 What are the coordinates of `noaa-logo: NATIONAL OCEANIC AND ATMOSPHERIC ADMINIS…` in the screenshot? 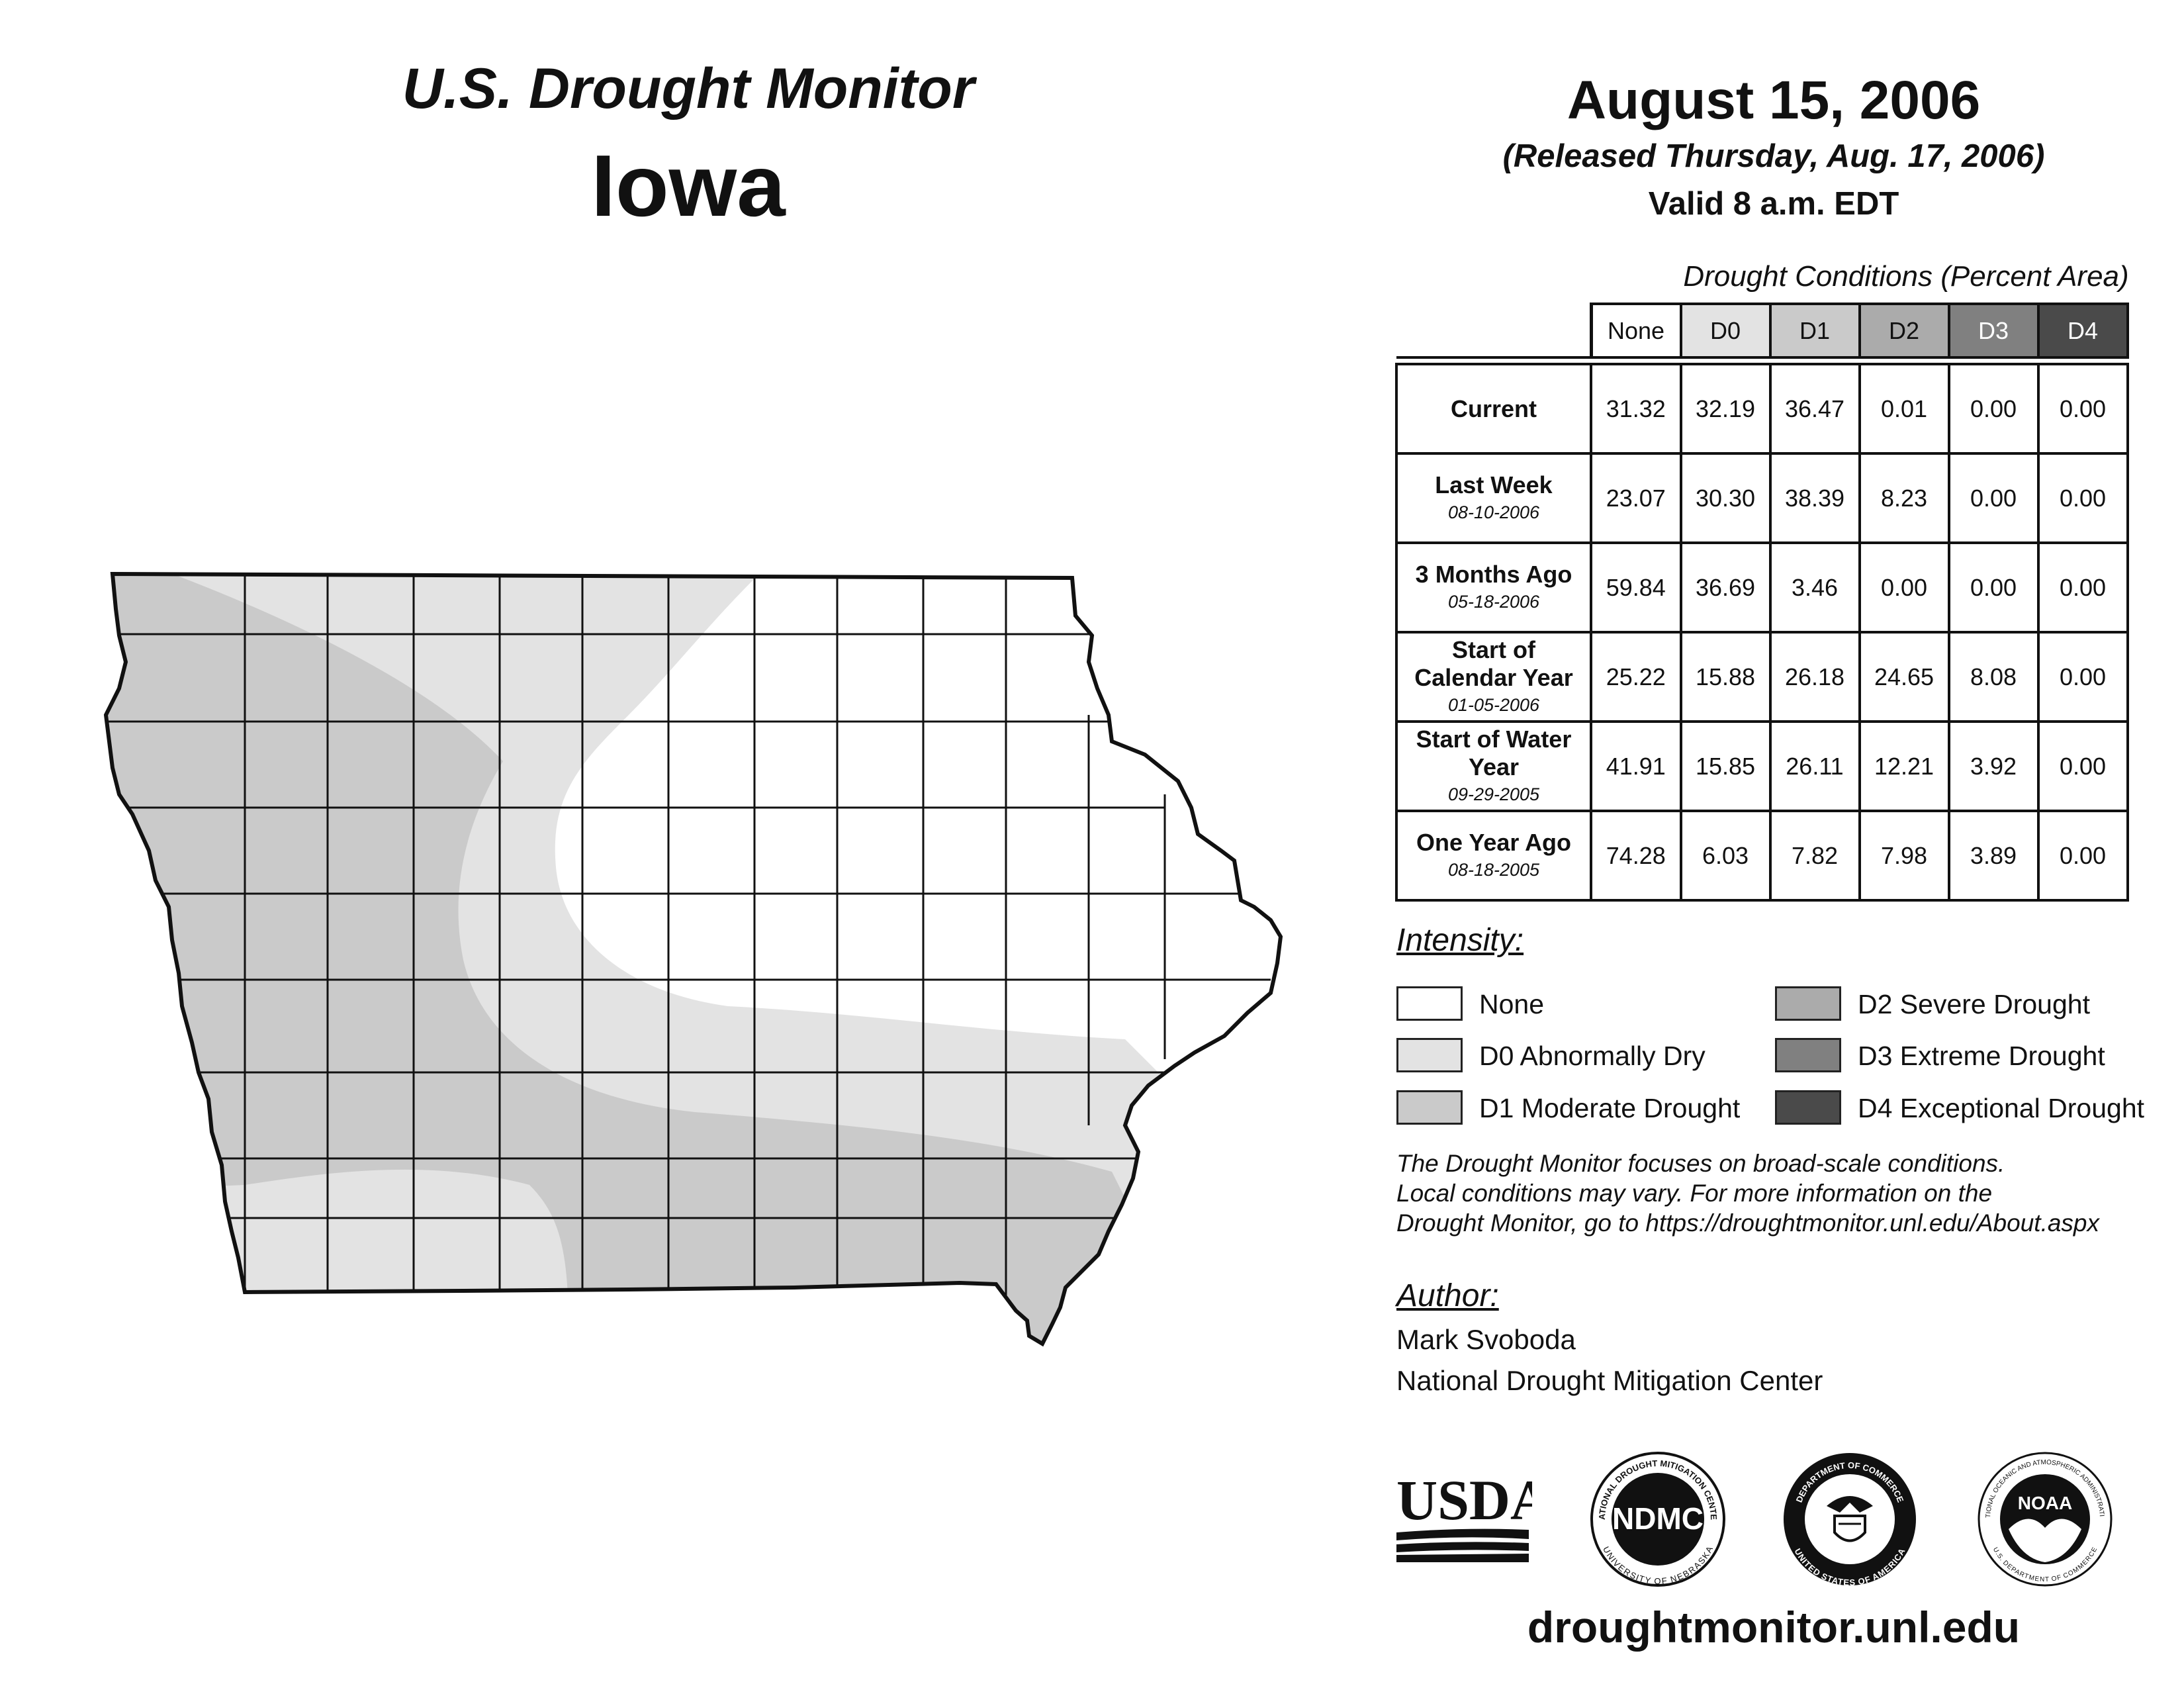 It's located at (2045, 1518).